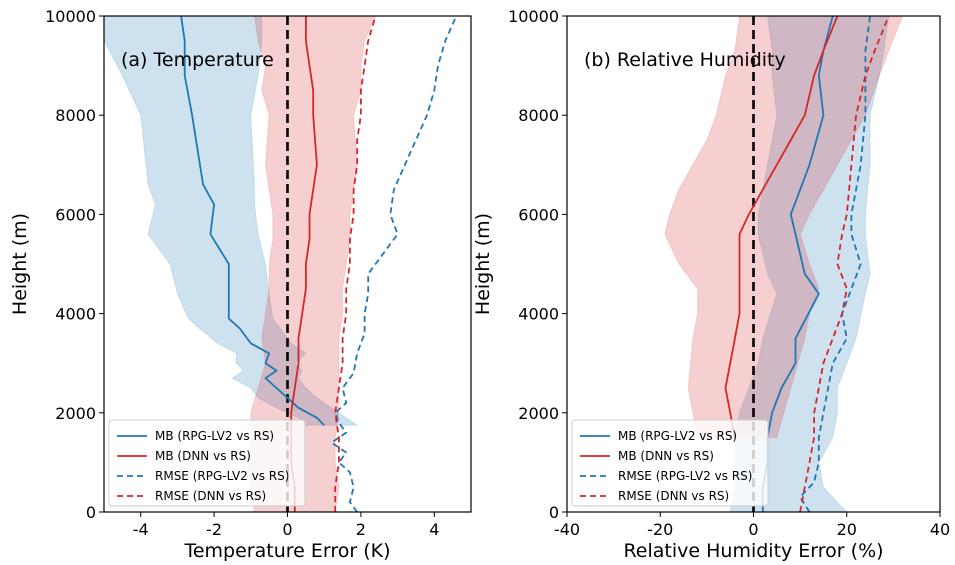 This screenshot has height=565, width=955. What do you see at coordinates (567, 529) in the screenshot?
I see `x-tick-label: -40` at bounding box center [567, 529].